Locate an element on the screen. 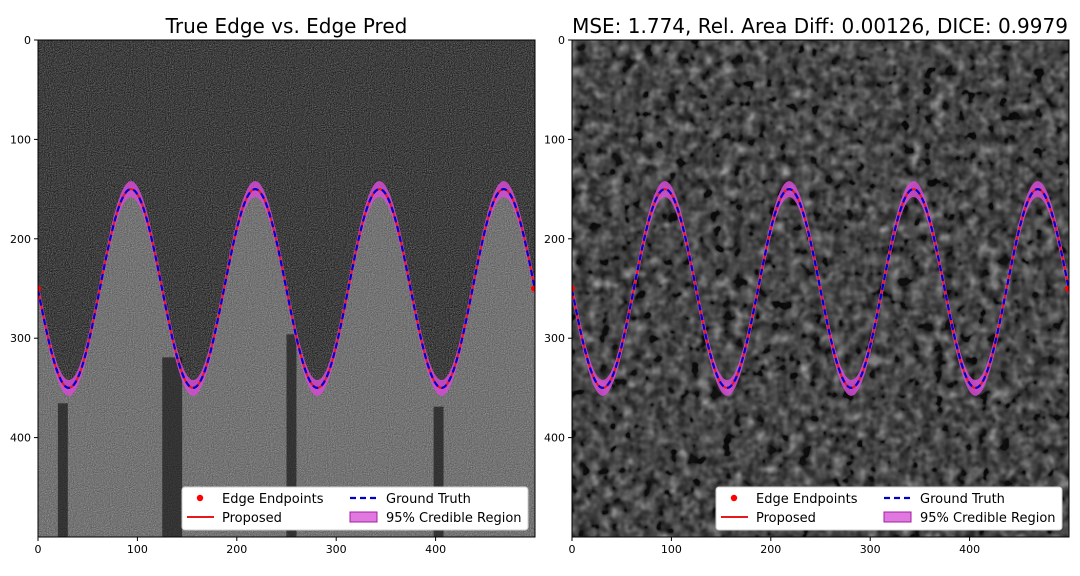  left-legend-endpoints-label: Edge Endpoints is located at coordinates (273, 499).